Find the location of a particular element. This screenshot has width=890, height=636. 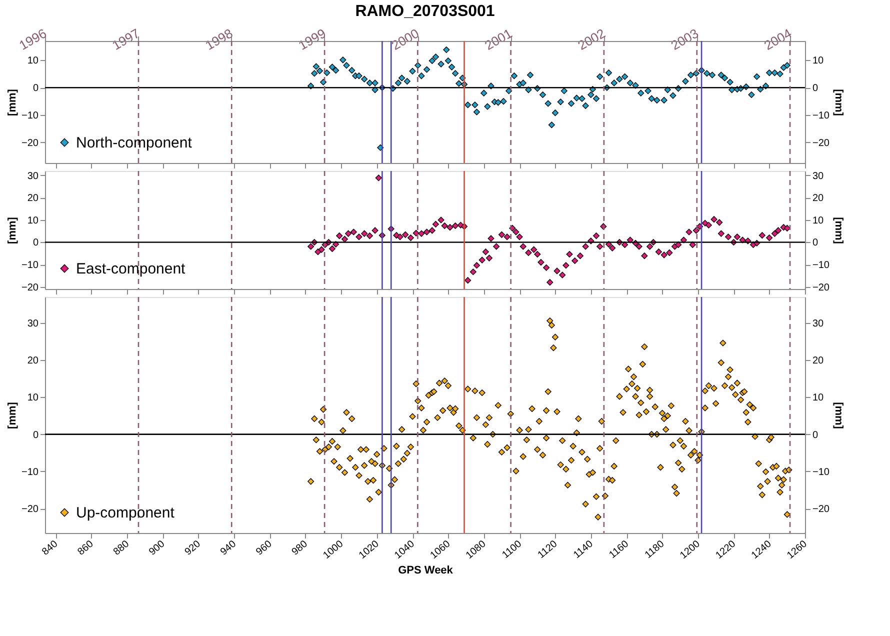

x-tick-label: 960 is located at coordinates (264, 548).